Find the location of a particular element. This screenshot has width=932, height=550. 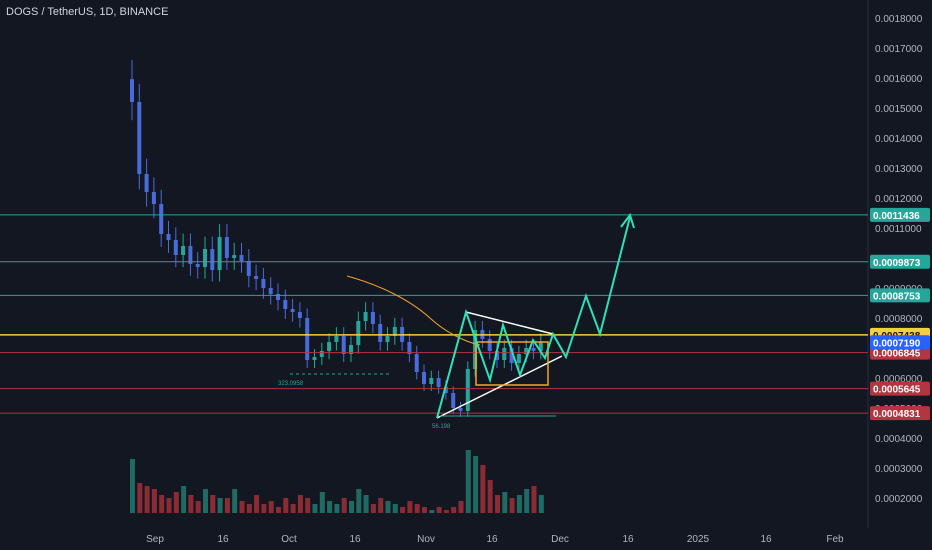

y-tick-label: 0.0004000 is located at coordinates (899, 439).